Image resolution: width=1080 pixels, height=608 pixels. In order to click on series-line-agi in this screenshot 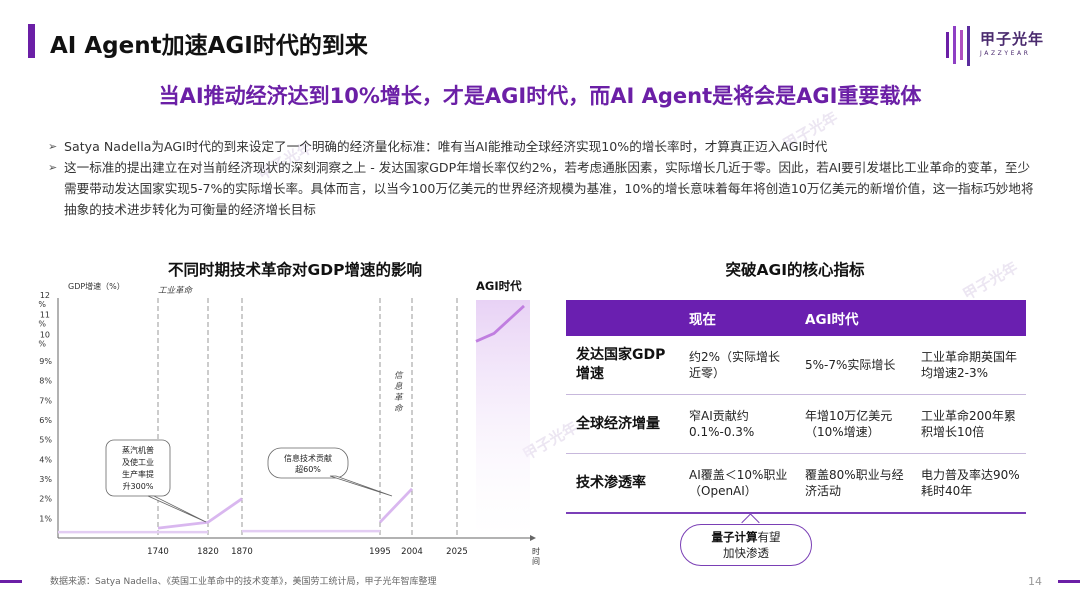, I will do `click(500, 323)`.